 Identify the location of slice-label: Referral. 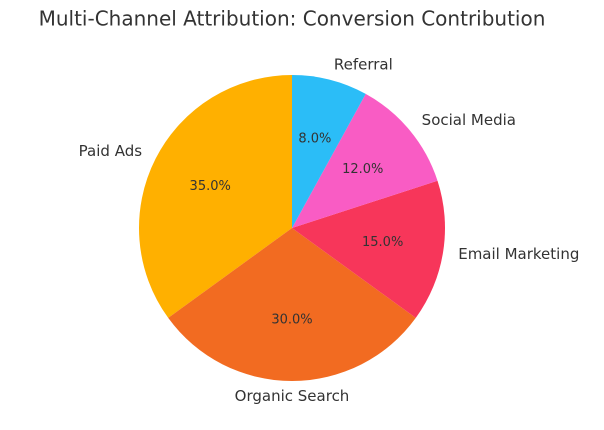
(363, 64).